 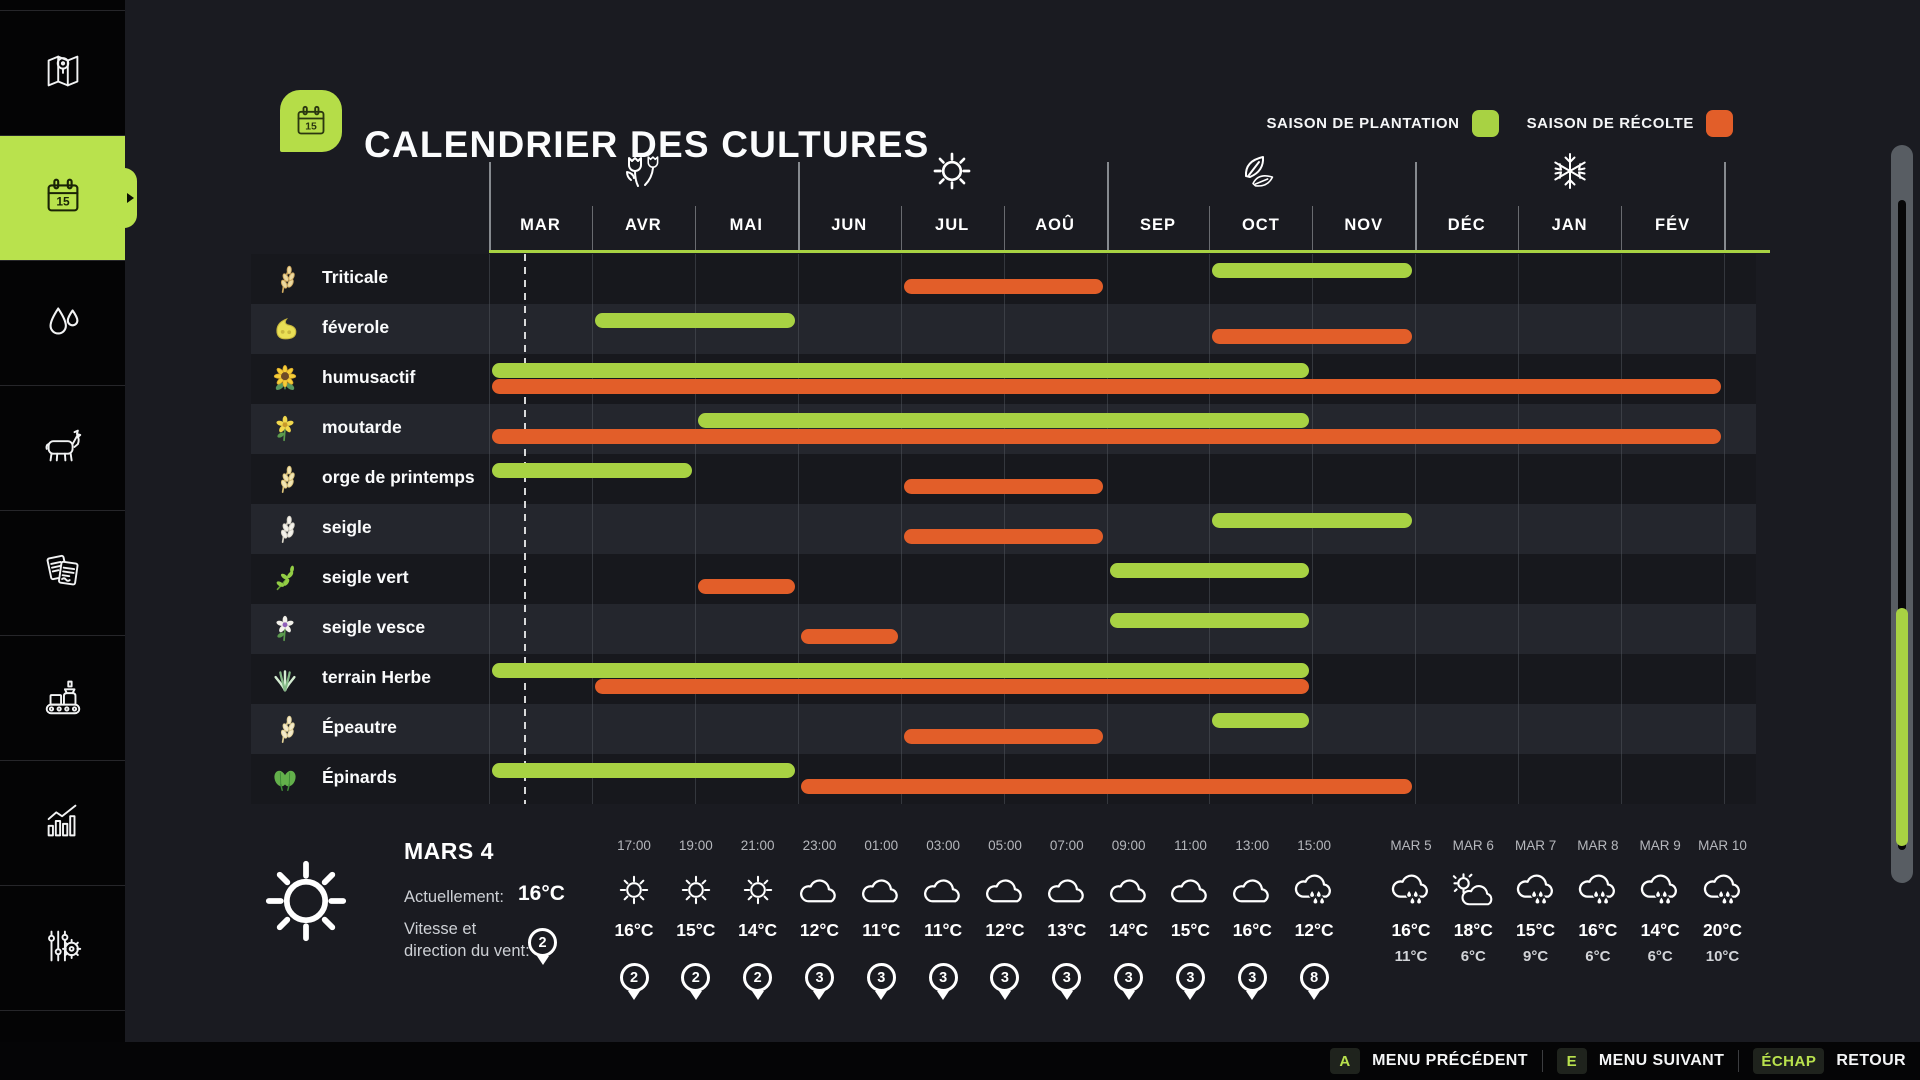 What do you see at coordinates (1473, 845) in the screenshot?
I see `daily-date: MAR 6` at bounding box center [1473, 845].